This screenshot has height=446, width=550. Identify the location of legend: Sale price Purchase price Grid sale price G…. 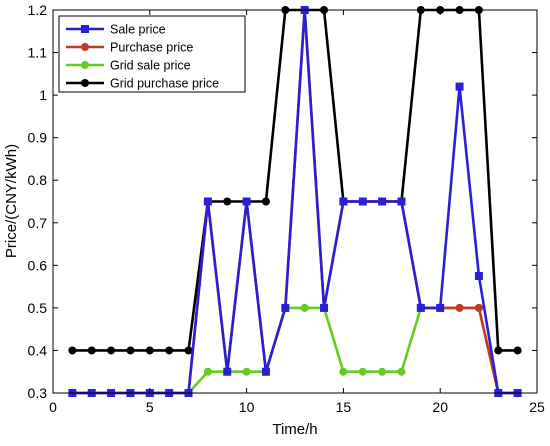
(152, 54).